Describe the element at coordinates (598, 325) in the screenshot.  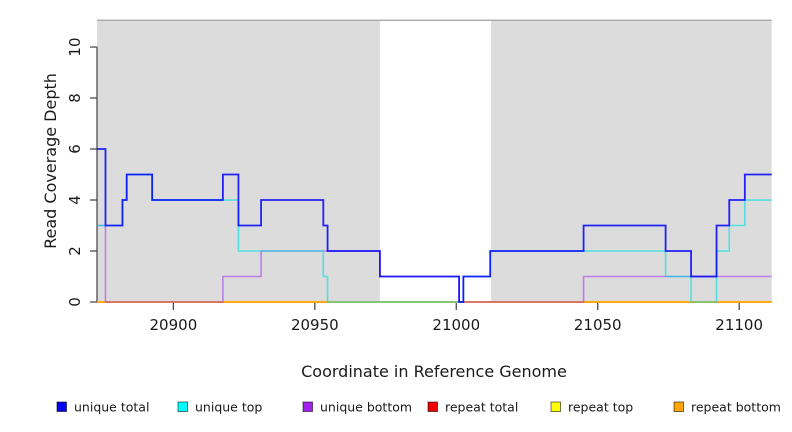
I see `x-tick-label: 21050` at that location.